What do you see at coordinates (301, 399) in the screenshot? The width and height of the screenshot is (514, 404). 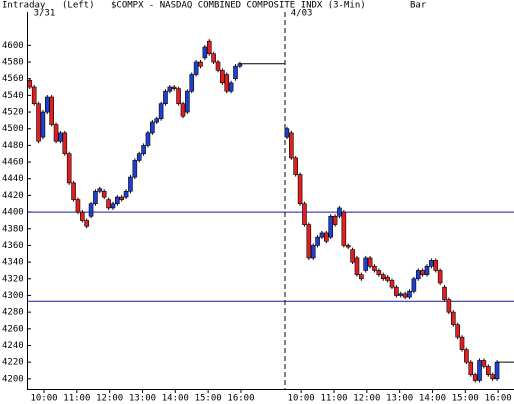 I see `x-tick-label: 10:00` at bounding box center [301, 399].